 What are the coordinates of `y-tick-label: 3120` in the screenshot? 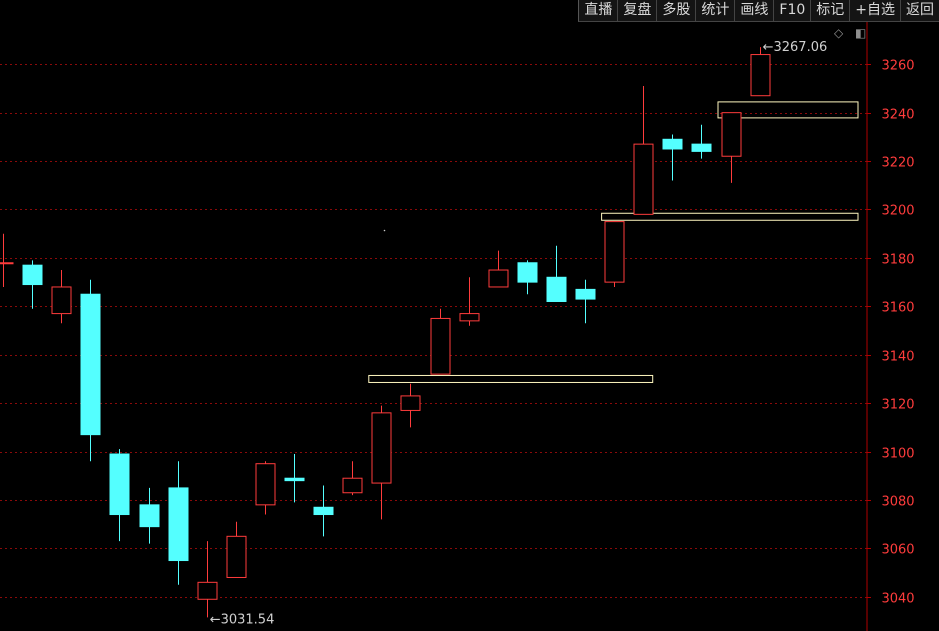 It's located at (897, 405).